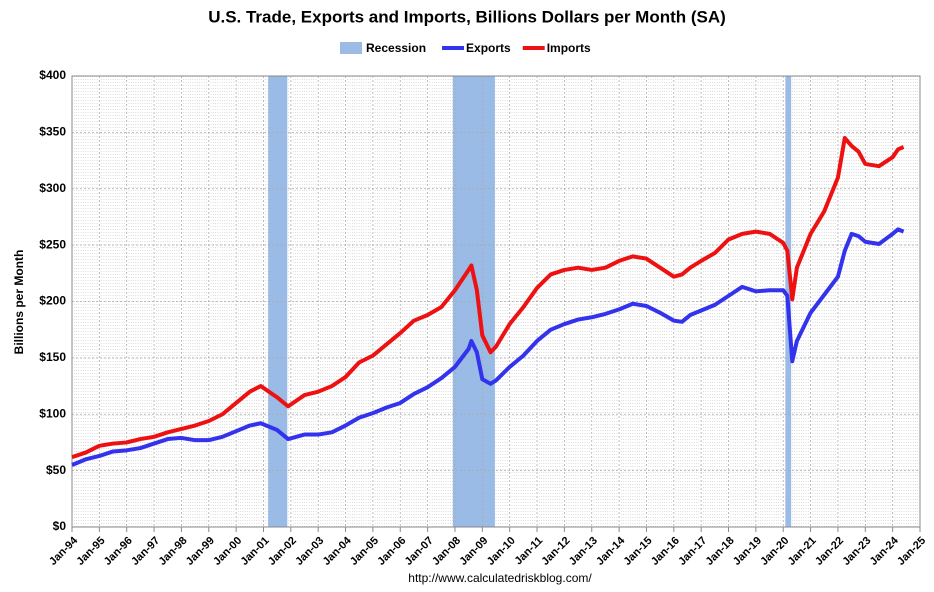 The image size is (934, 592). Describe the element at coordinates (364, 551) in the screenshot. I see `x-tick-label: Jan-05` at that location.